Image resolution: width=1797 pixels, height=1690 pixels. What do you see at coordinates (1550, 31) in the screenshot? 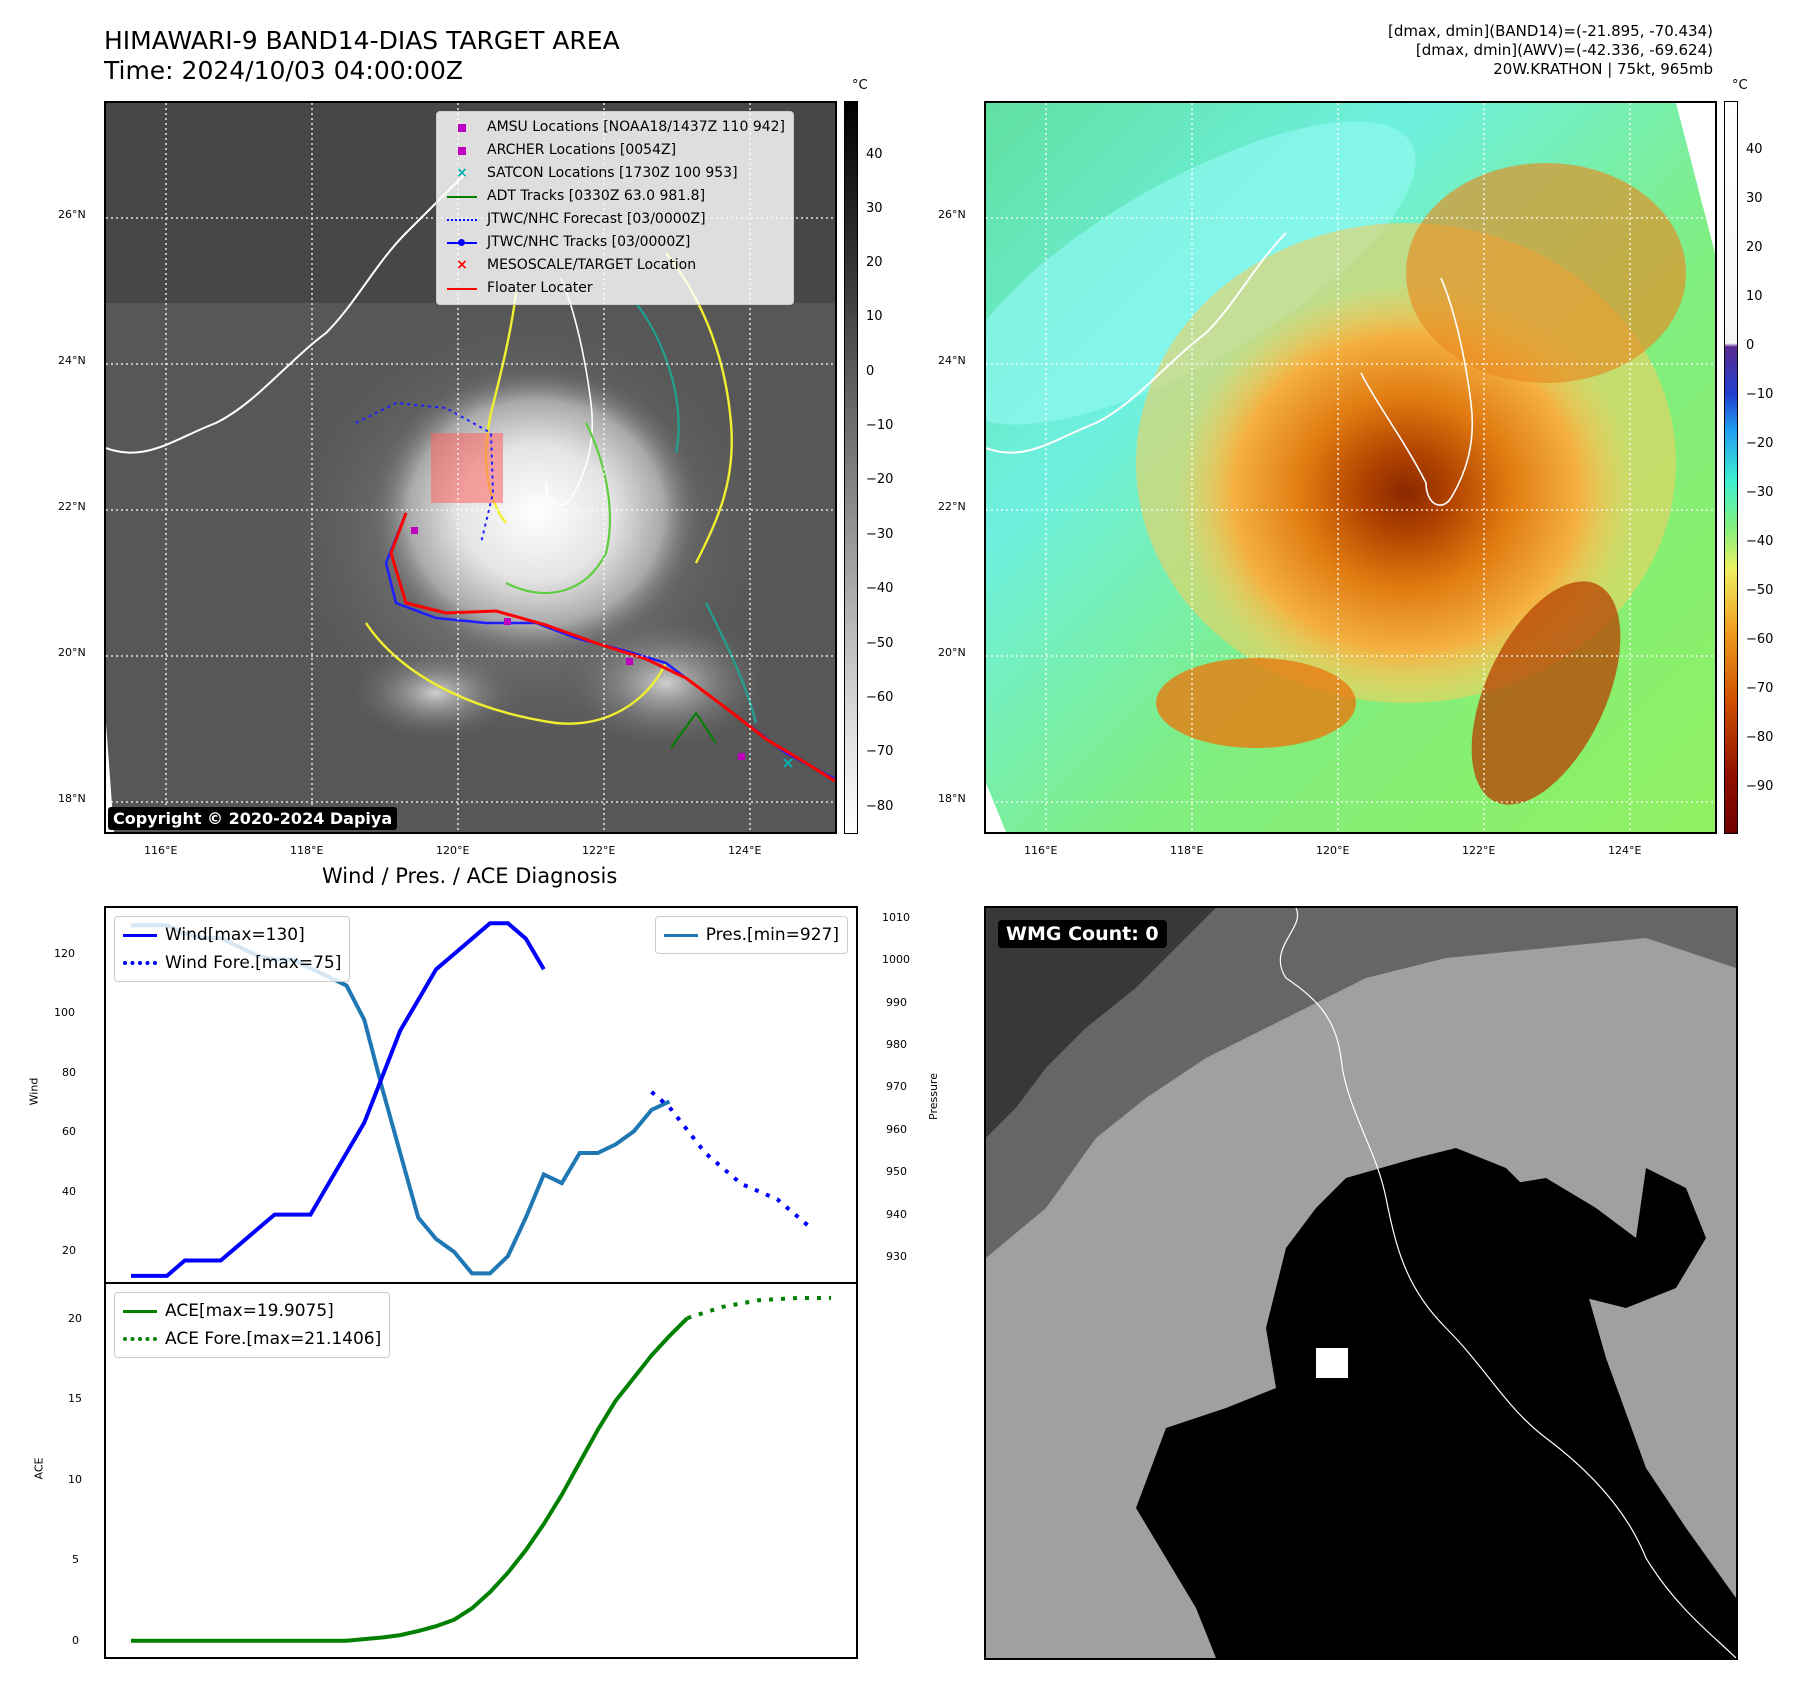
I see `band14-stats: [dmax, dmin](BAND14)=(-21.895, -70.434)` at bounding box center [1550, 31].